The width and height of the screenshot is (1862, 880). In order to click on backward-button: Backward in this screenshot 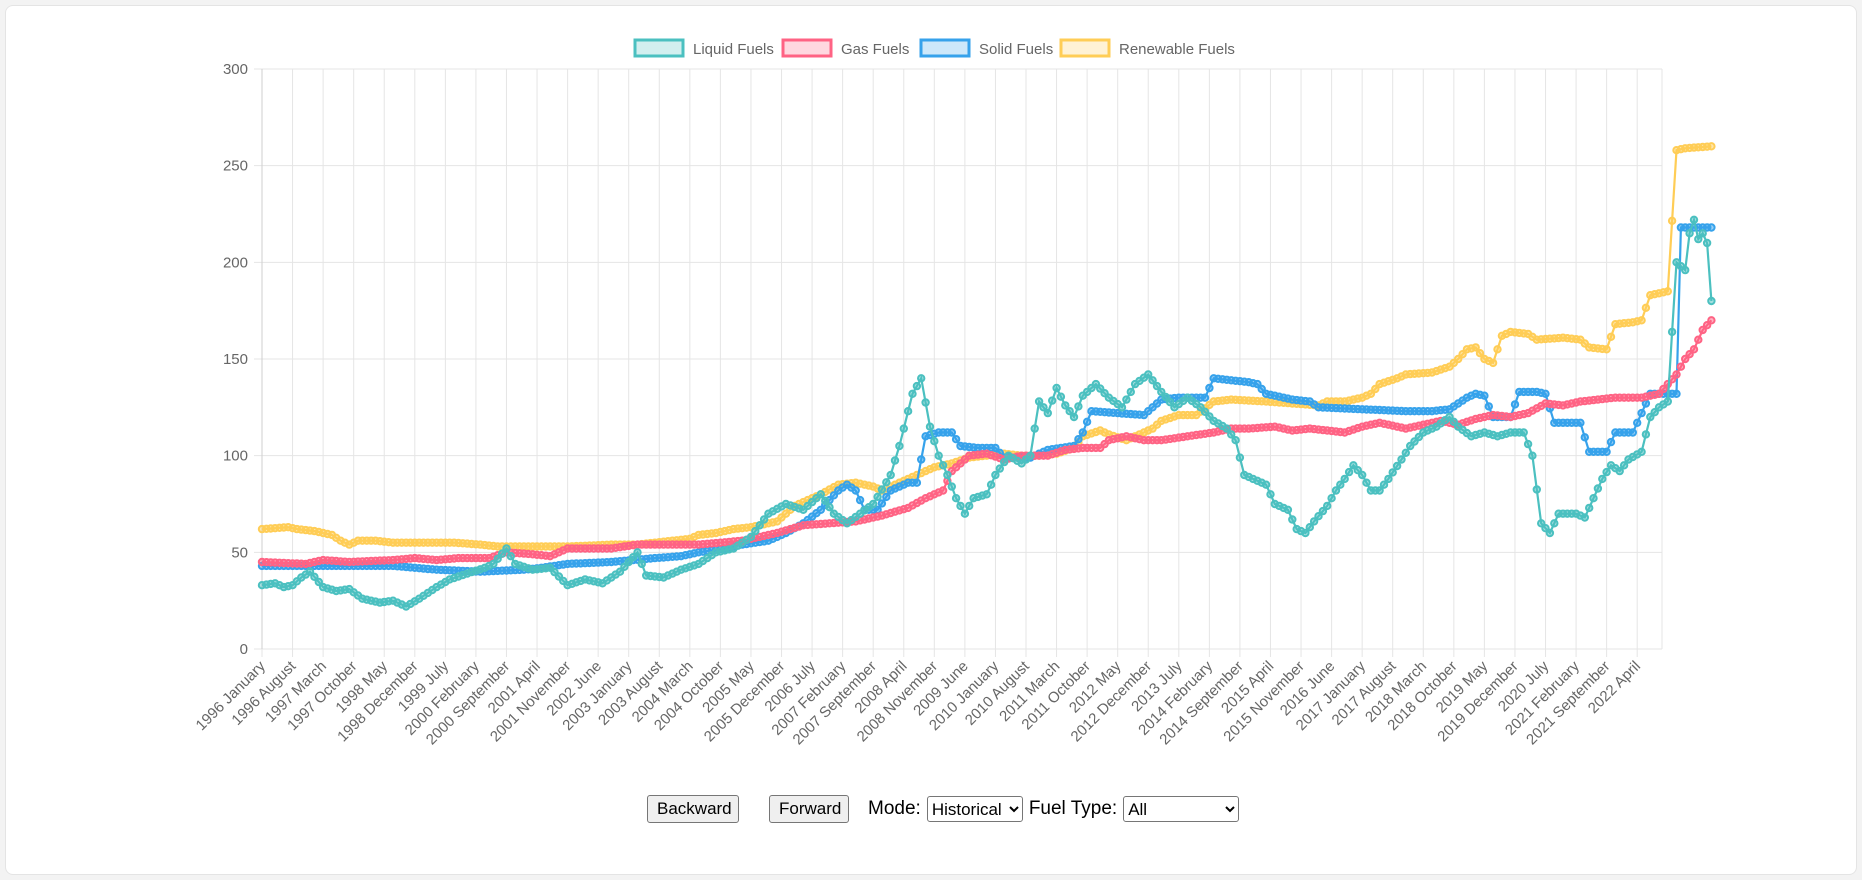, I will do `click(693, 809)`.